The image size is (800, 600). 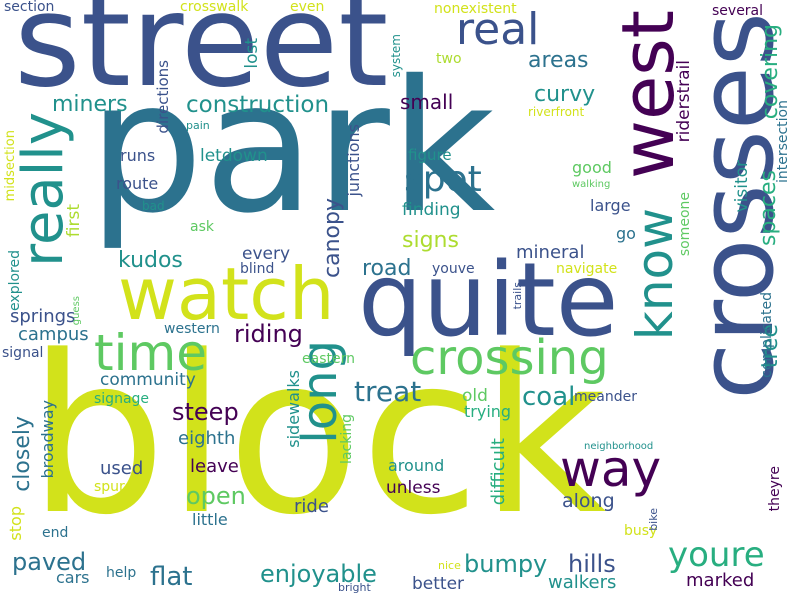 I want to click on word: areas, so click(x=558, y=60).